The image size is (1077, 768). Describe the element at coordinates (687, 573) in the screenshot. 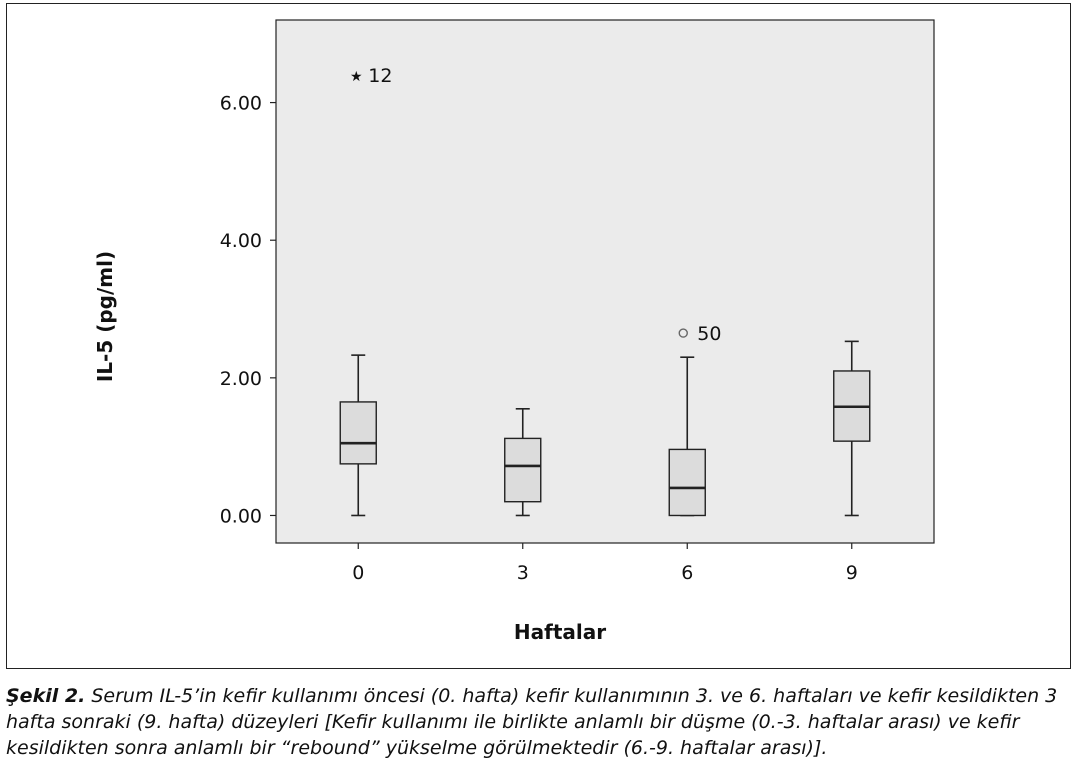

I see `x-tick-label: 6` at that location.